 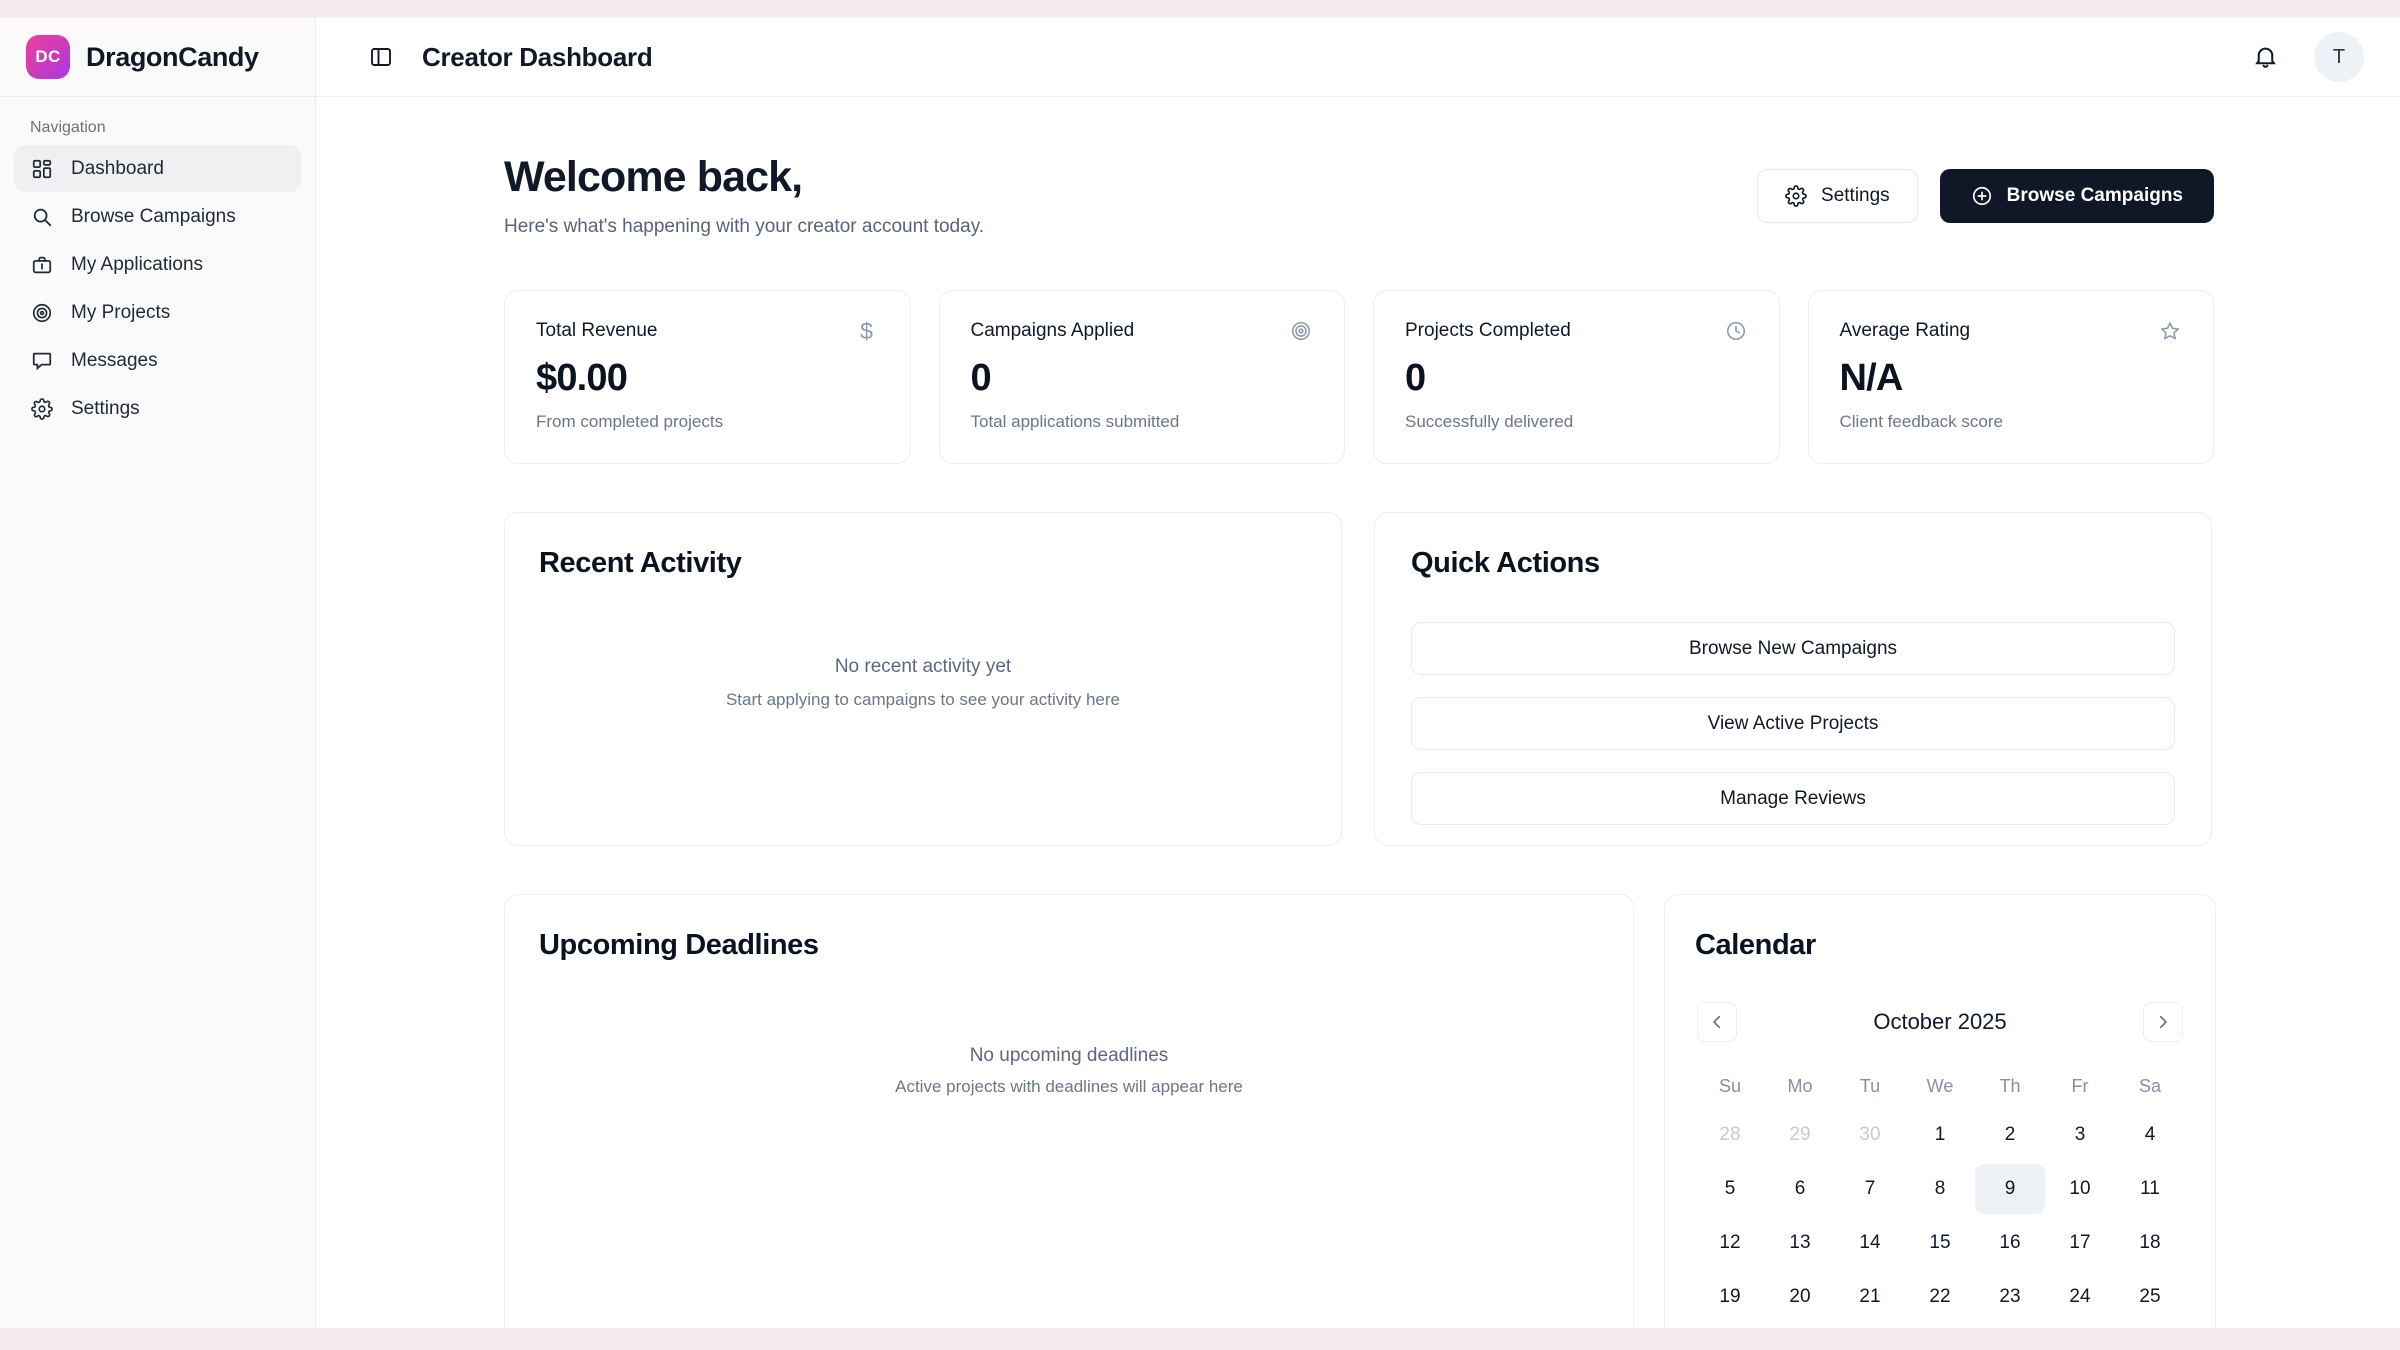 I want to click on empty-state-main: No recent activity yet, so click(x=923, y=666).